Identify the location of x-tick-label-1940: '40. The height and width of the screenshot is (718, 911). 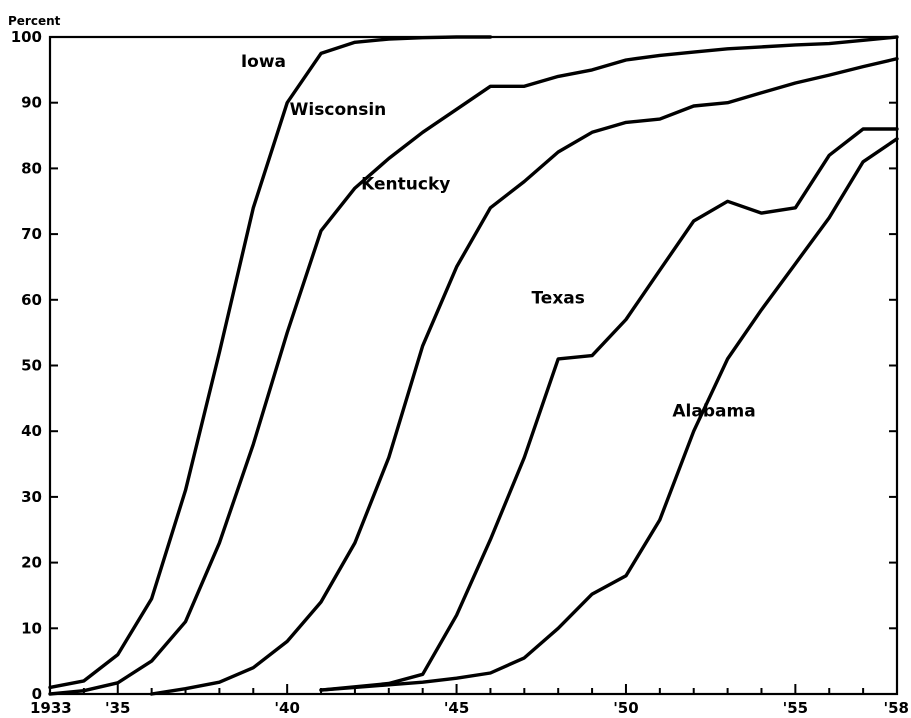
(286, 708).